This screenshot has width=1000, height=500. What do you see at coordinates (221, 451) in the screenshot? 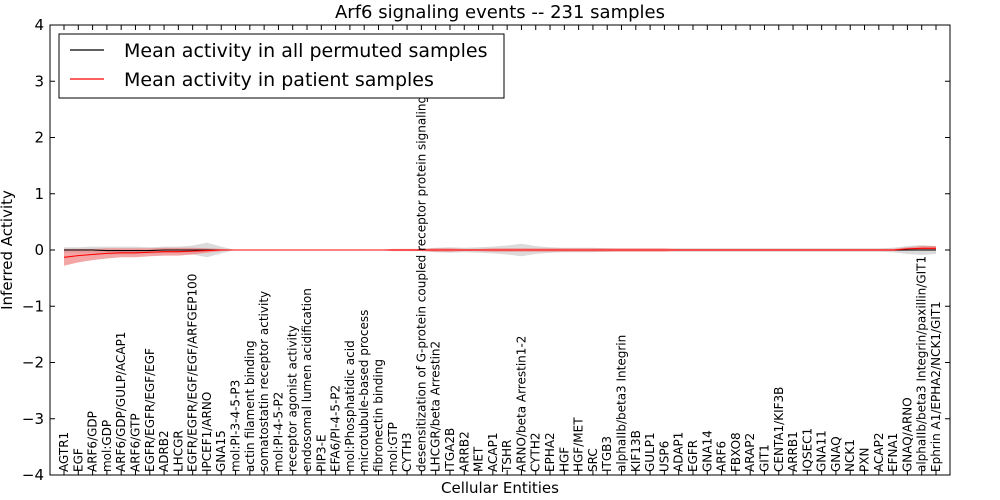
I see `x-category-label: GNA15` at bounding box center [221, 451].